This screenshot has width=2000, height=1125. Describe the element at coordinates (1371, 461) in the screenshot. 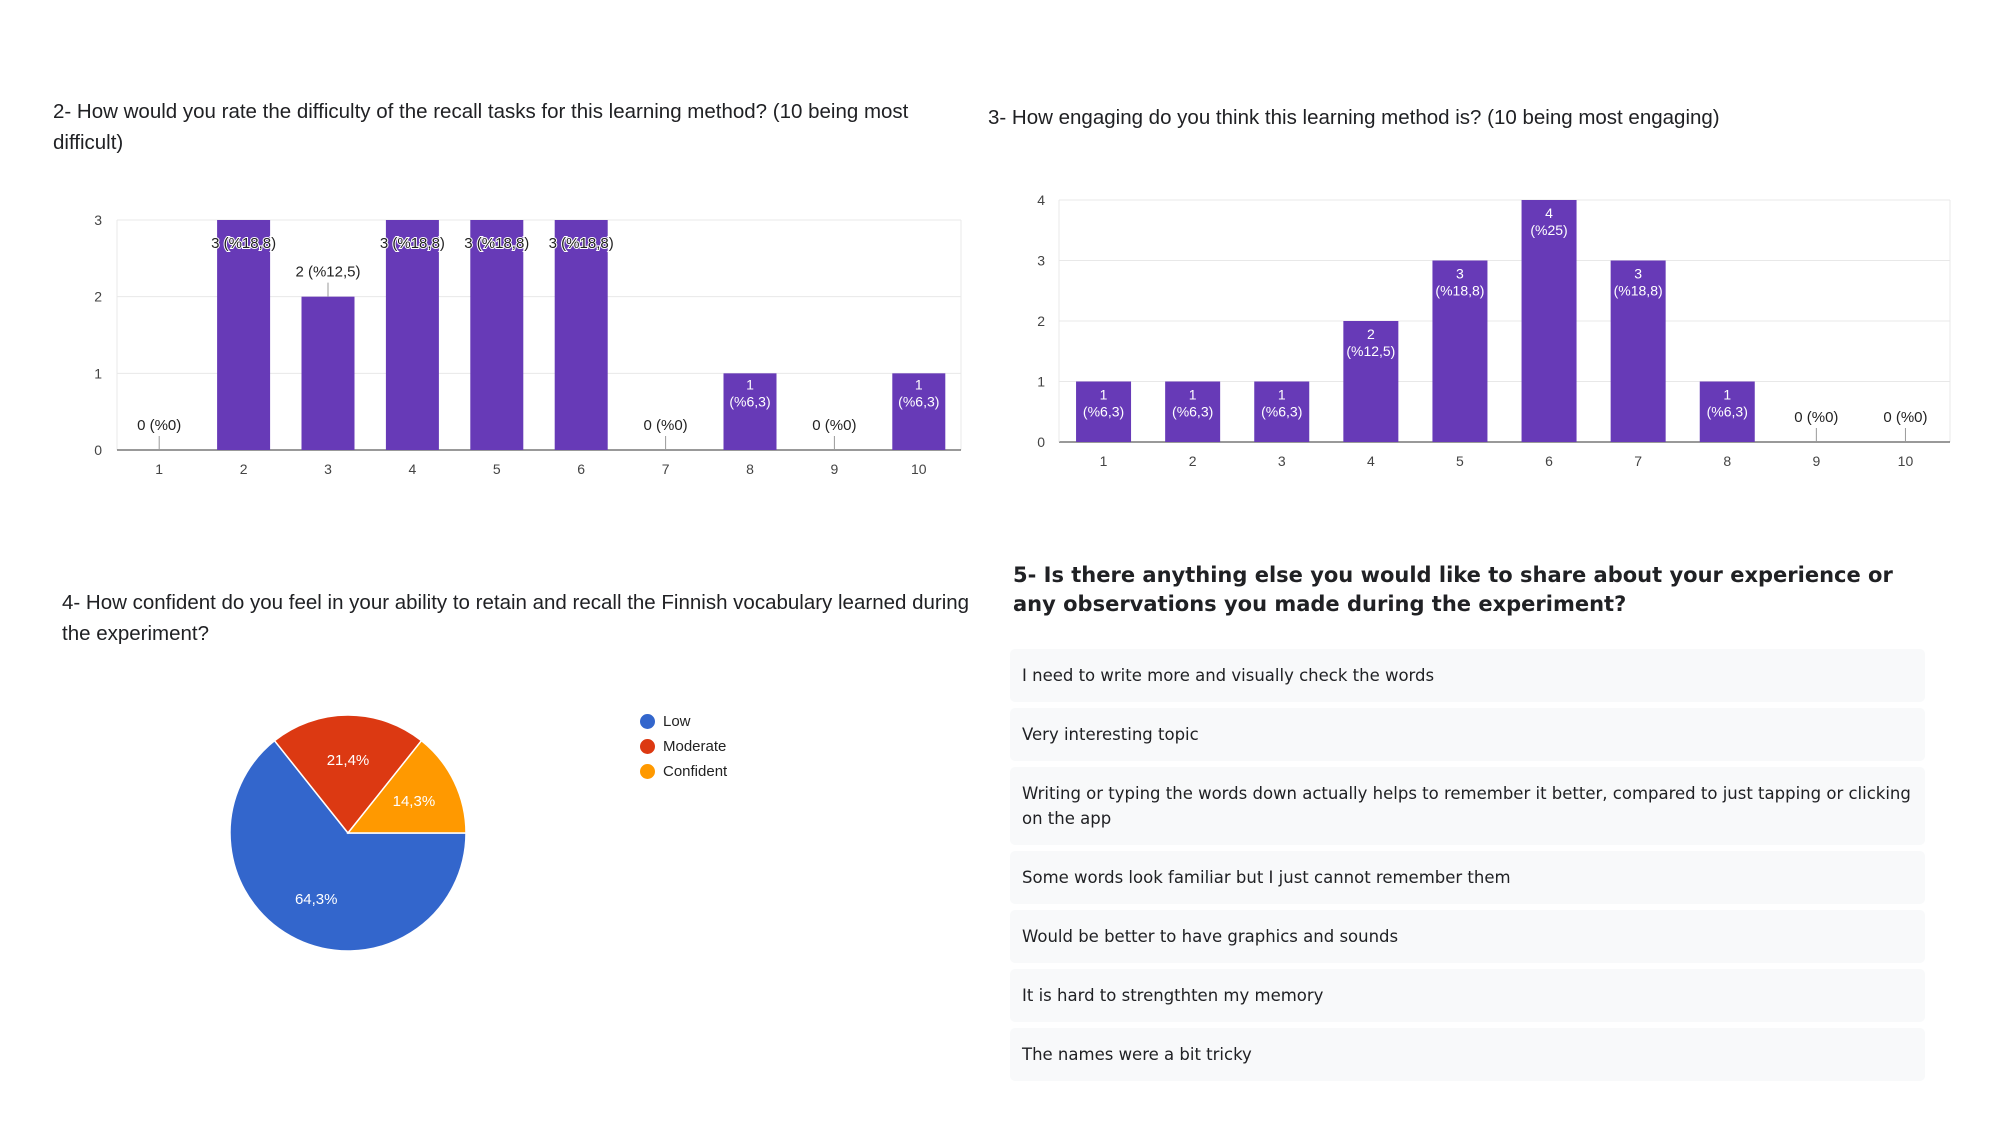

I see `q3-x-tick-label: 4` at that location.